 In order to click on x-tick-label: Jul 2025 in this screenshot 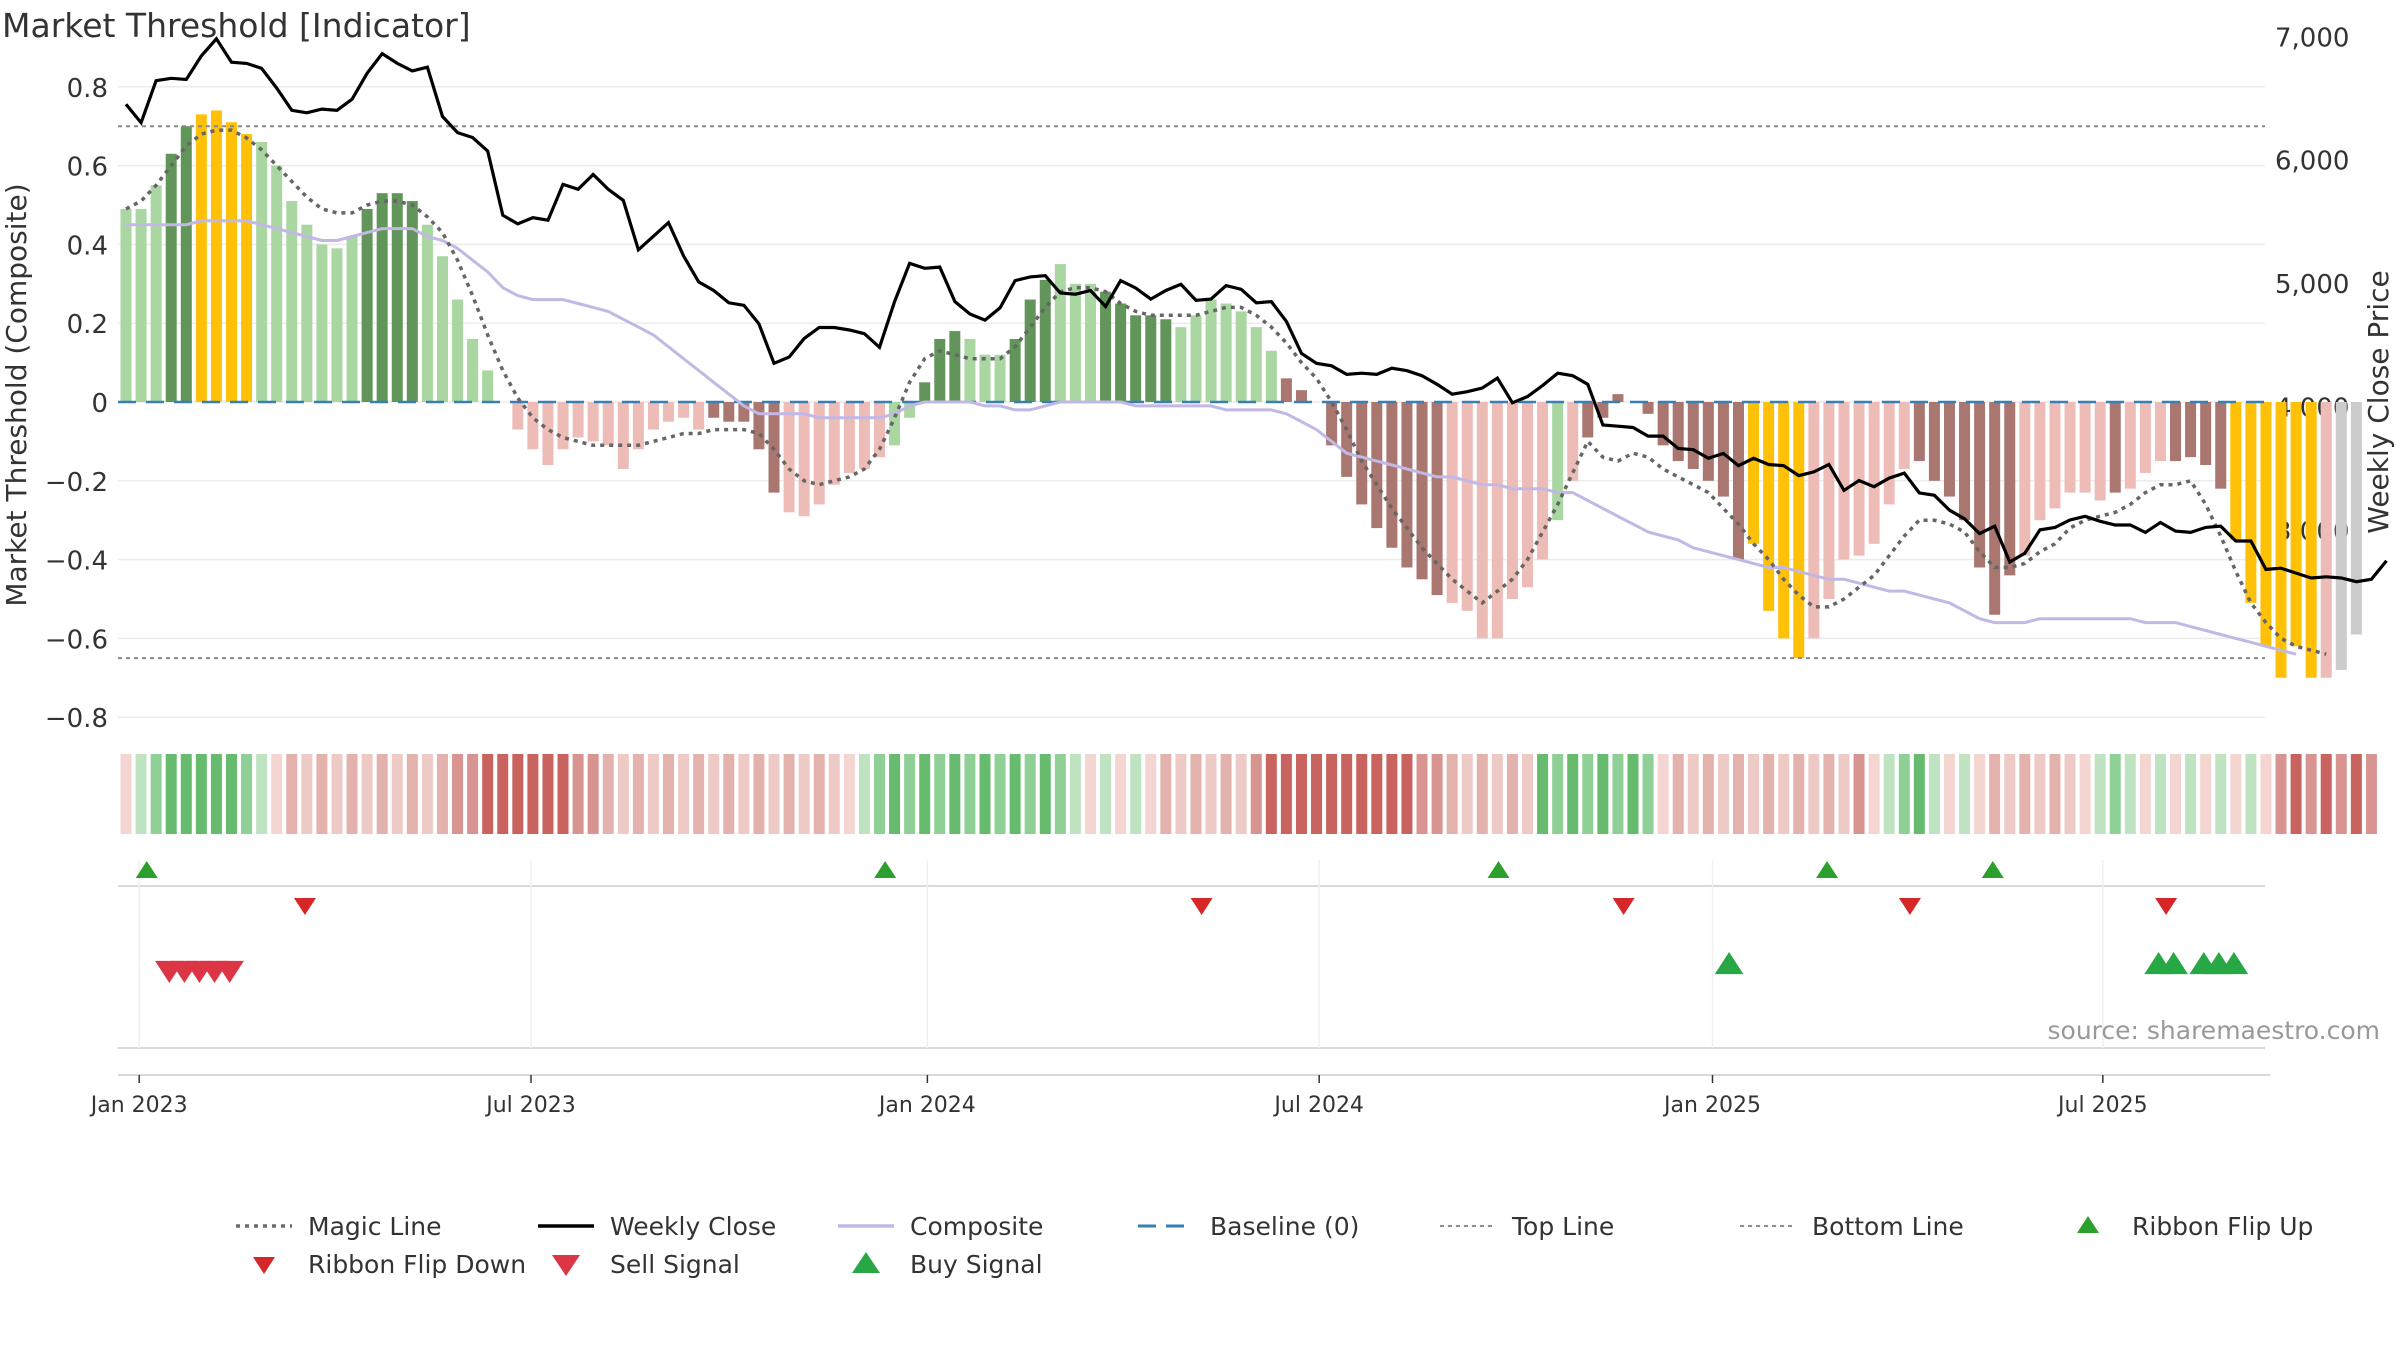, I will do `click(2102, 1105)`.